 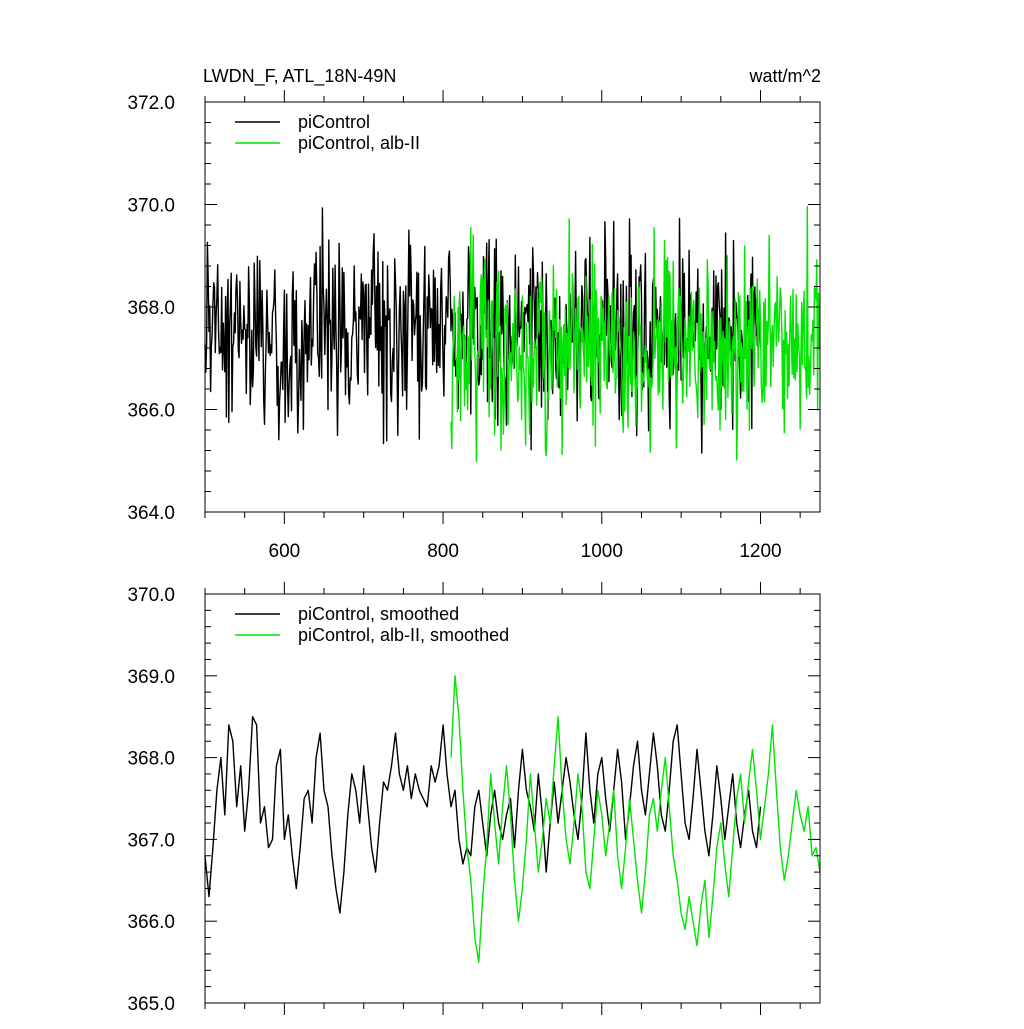 What do you see at coordinates (151, 1004) in the screenshot?
I see `y-tick-label: 365.0` at bounding box center [151, 1004].